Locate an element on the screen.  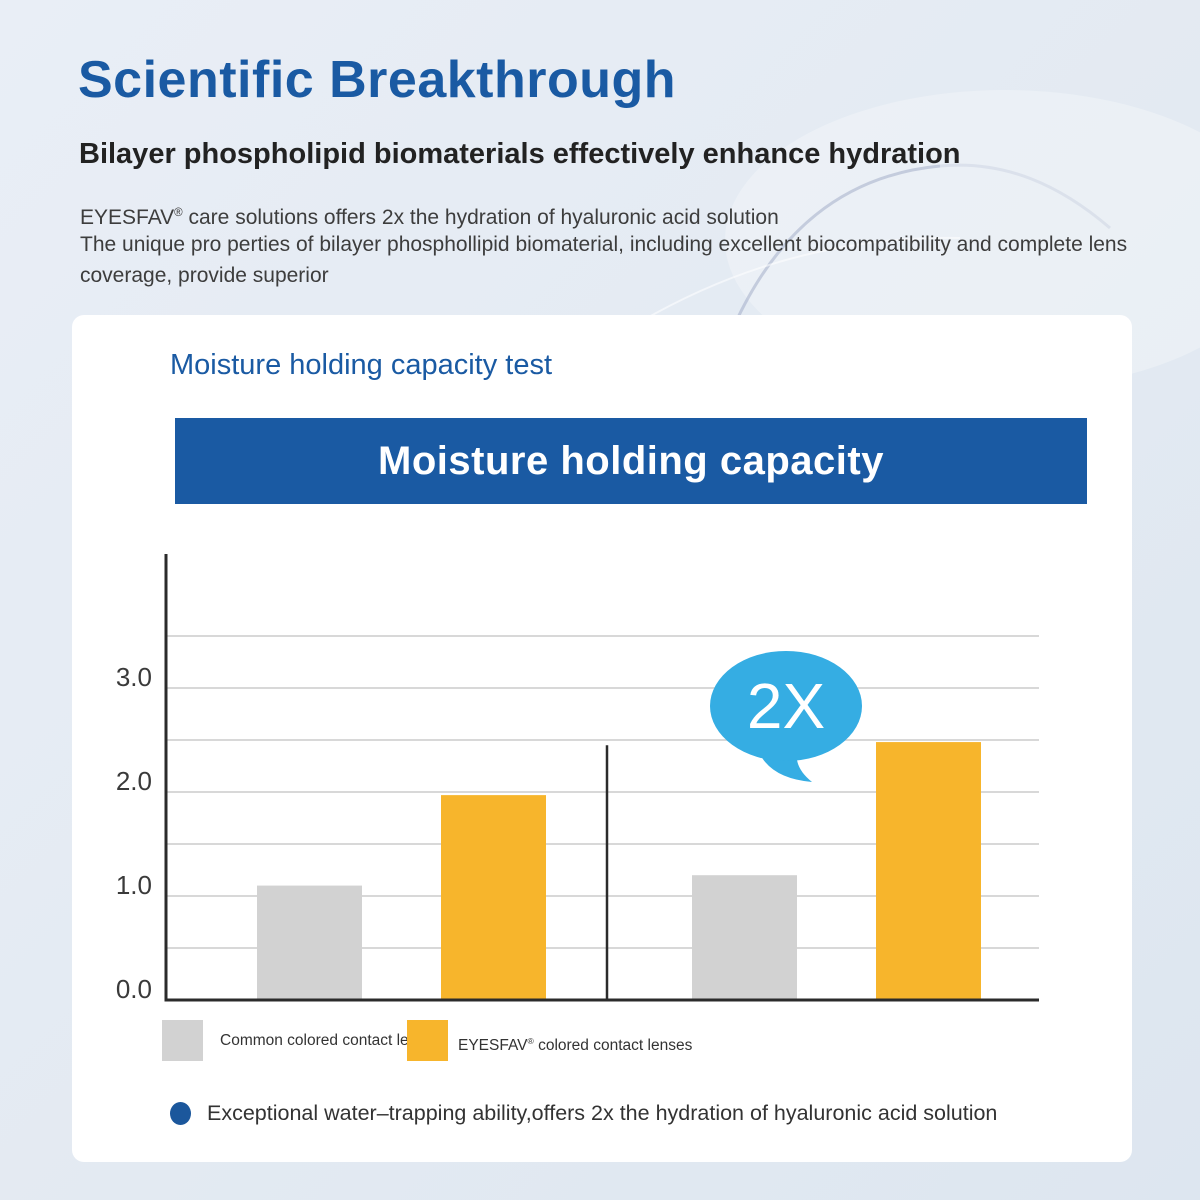
legend-label-eyesfav: EYESFAV® colored contact lenses is located at coordinates (575, 1043).